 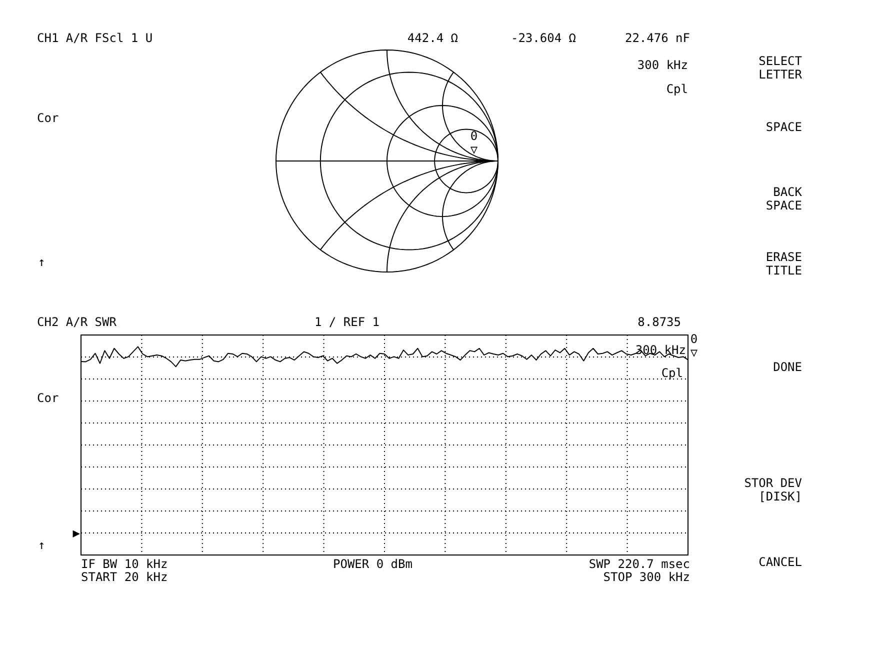 I want to click on text: Cpl, so click(x=677, y=89).